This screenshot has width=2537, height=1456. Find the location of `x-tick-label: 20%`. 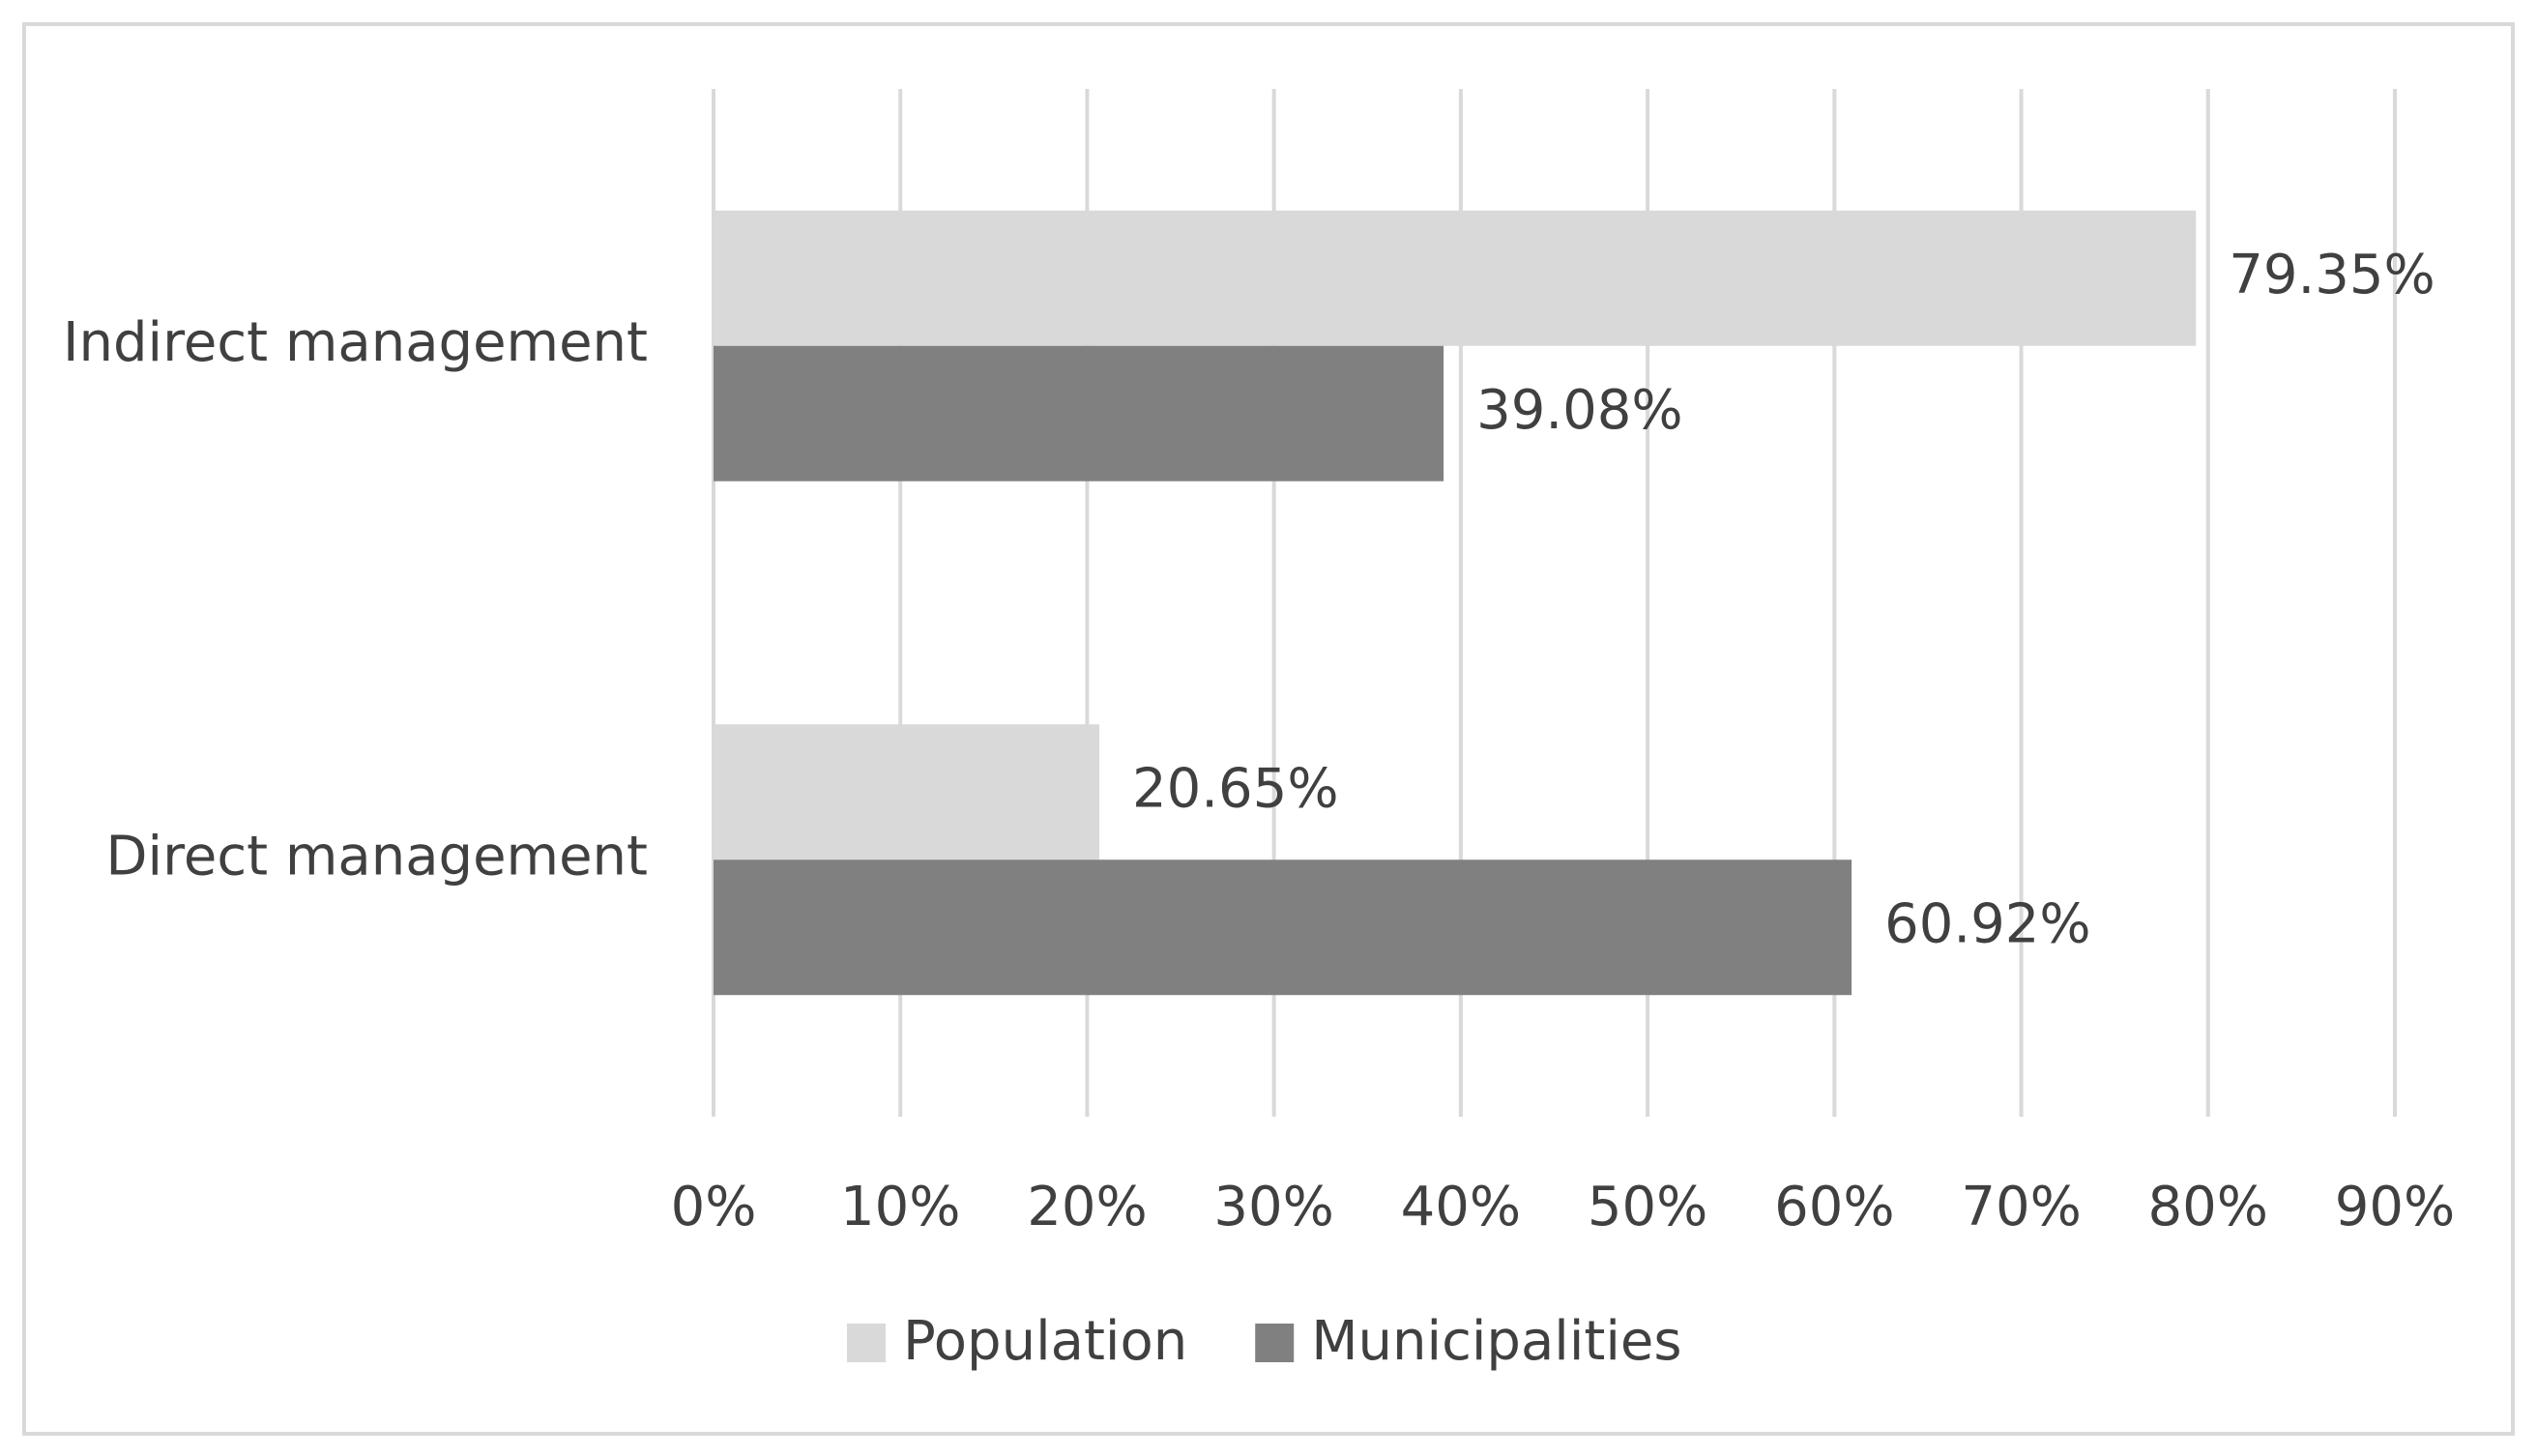

x-tick-label: 20% is located at coordinates (1087, 1207).